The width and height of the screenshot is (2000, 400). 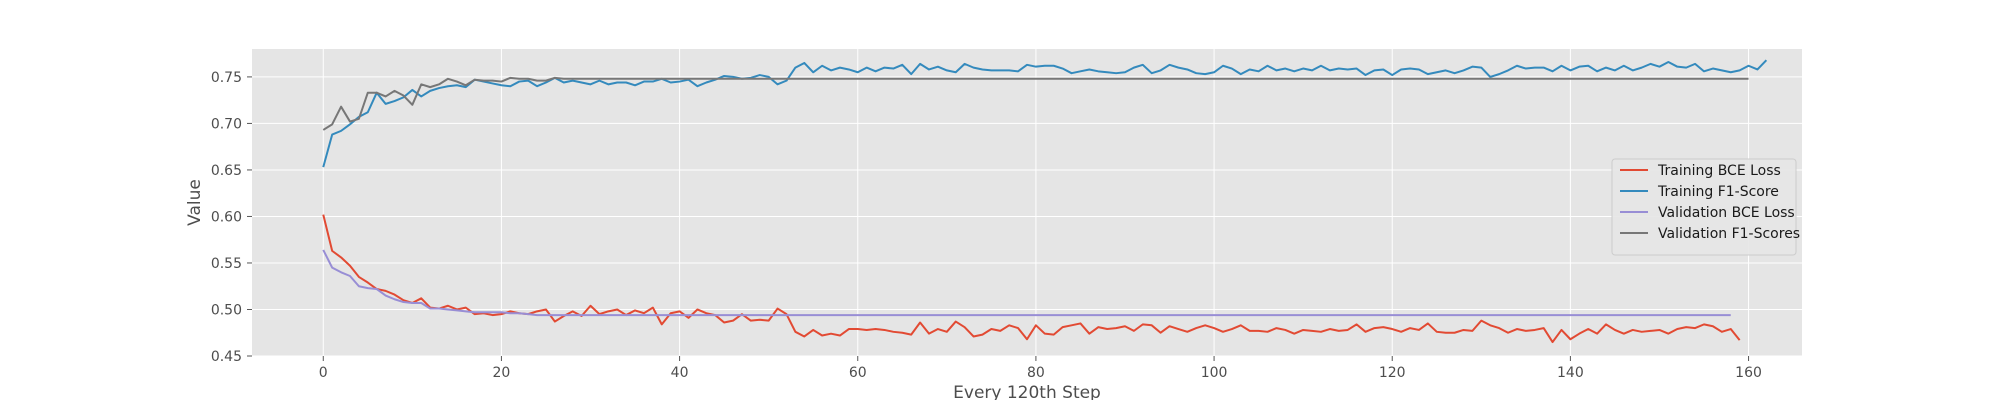 I want to click on legend-entry: Training F1-Score, so click(x=1718, y=192).